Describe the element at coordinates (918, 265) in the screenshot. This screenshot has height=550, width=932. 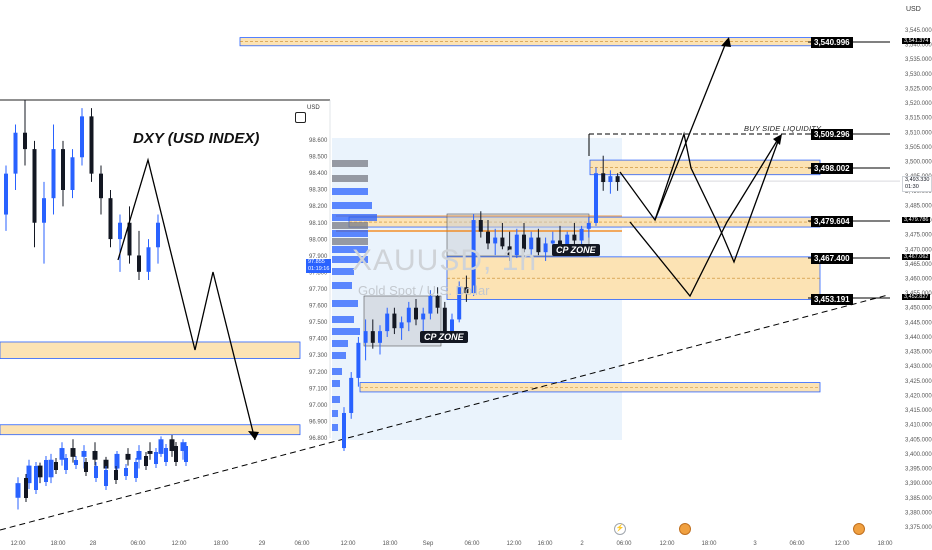
I see `price-tick: 3,465.000` at that location.